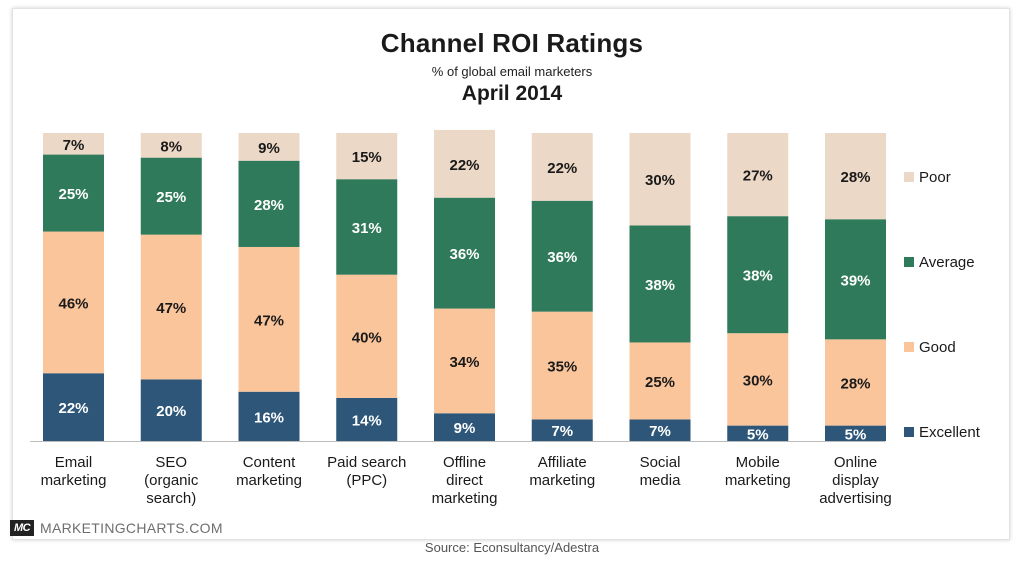  Describe the element at coordinates (512, 43) in the screenshot. I see `chart-title: Channel ROI Ratings` at that location.